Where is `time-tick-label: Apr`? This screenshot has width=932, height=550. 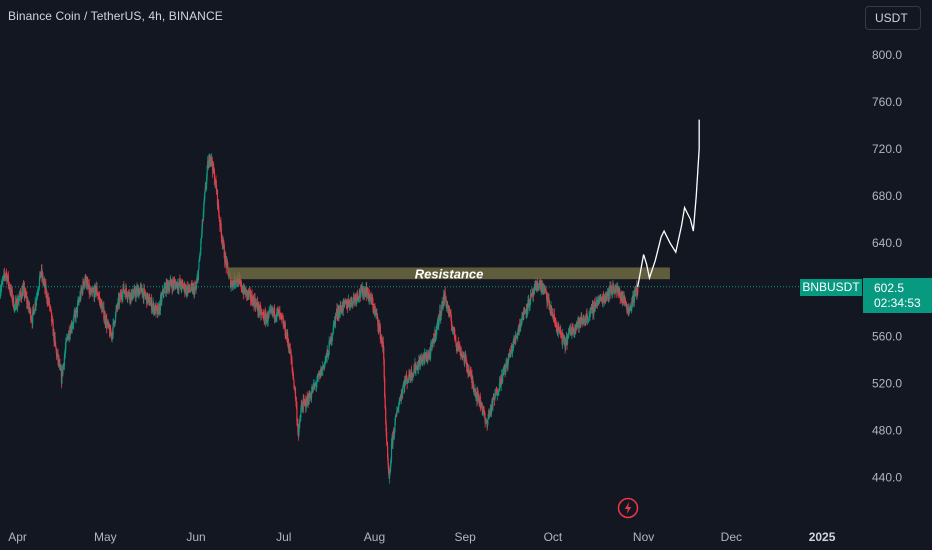
time-tick-label: Apr is located at coordinates (17, 537).